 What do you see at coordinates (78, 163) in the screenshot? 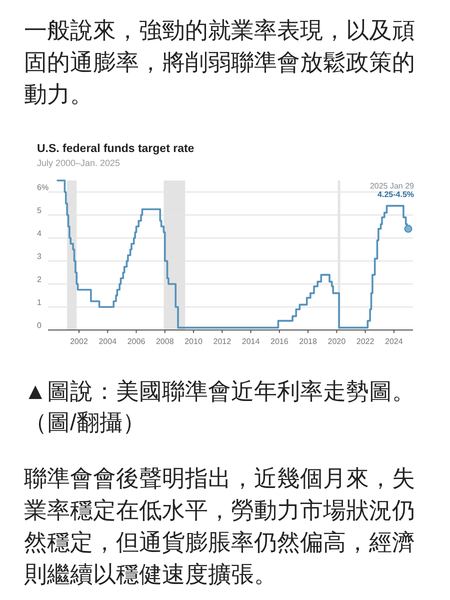
I see `subtitle: July 2000–Jan. 2025` at bounding box center [78, 163].